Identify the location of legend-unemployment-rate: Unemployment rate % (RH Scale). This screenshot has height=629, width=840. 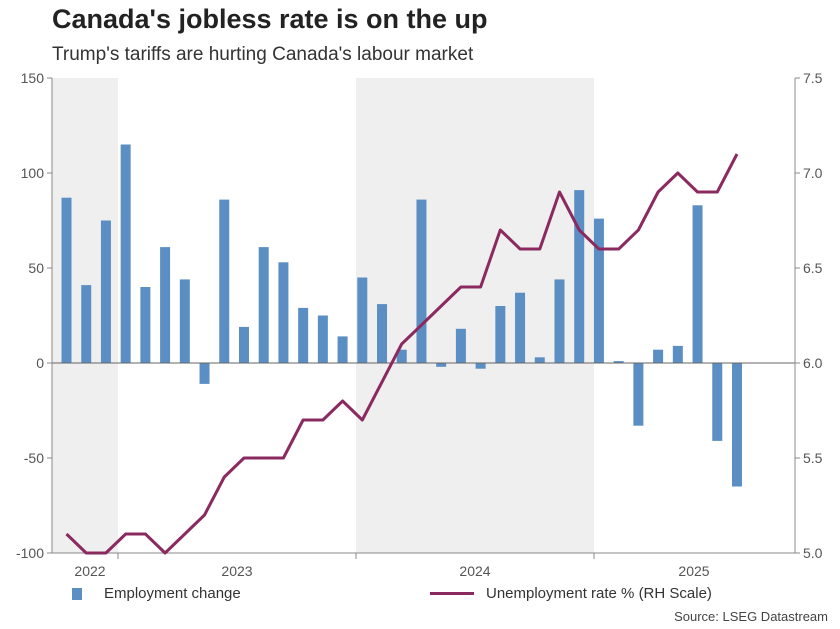
(571, 593).